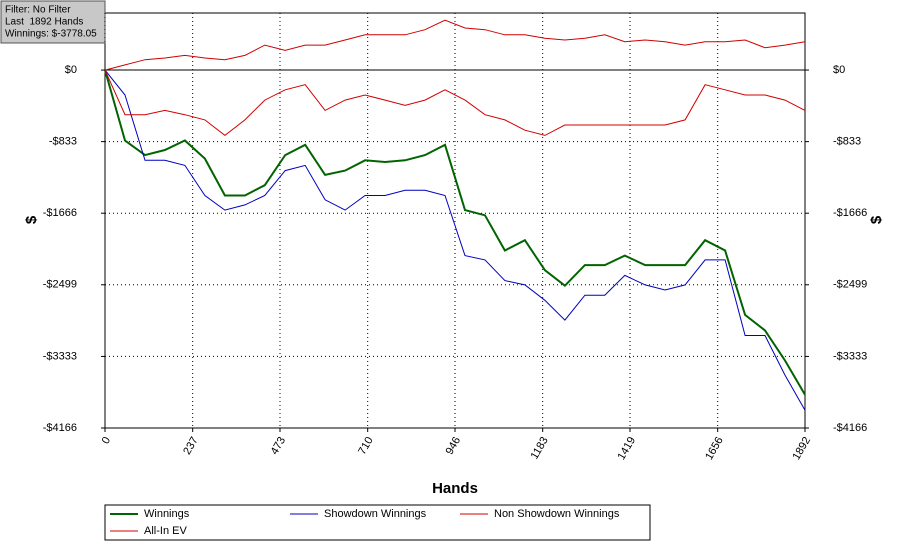 The height and width of the screenshot is (559, 902). What do you see at coordinates (60, 285) in the screenshot?
I see `y-tick-label: -$2499` at bounding box center [60, 285].